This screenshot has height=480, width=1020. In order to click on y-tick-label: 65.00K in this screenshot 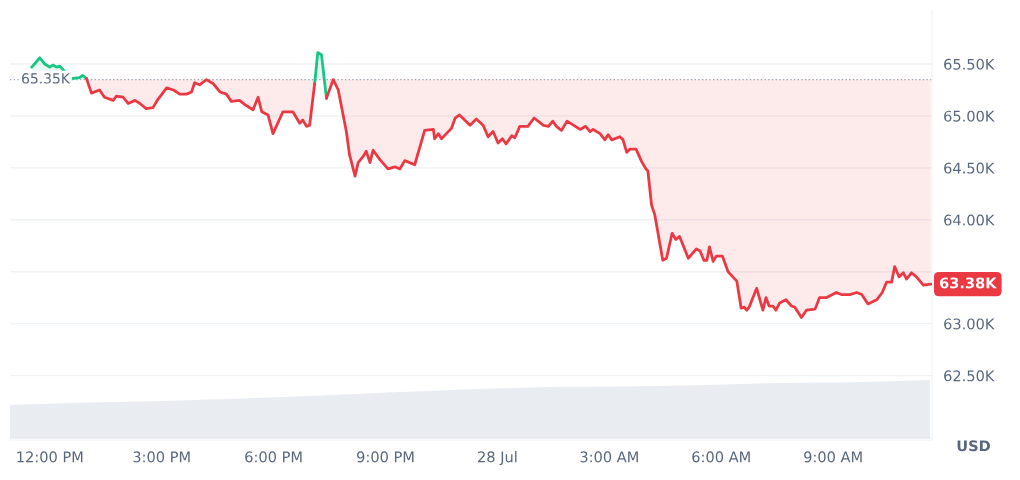, I will do `click(969, 116)`.